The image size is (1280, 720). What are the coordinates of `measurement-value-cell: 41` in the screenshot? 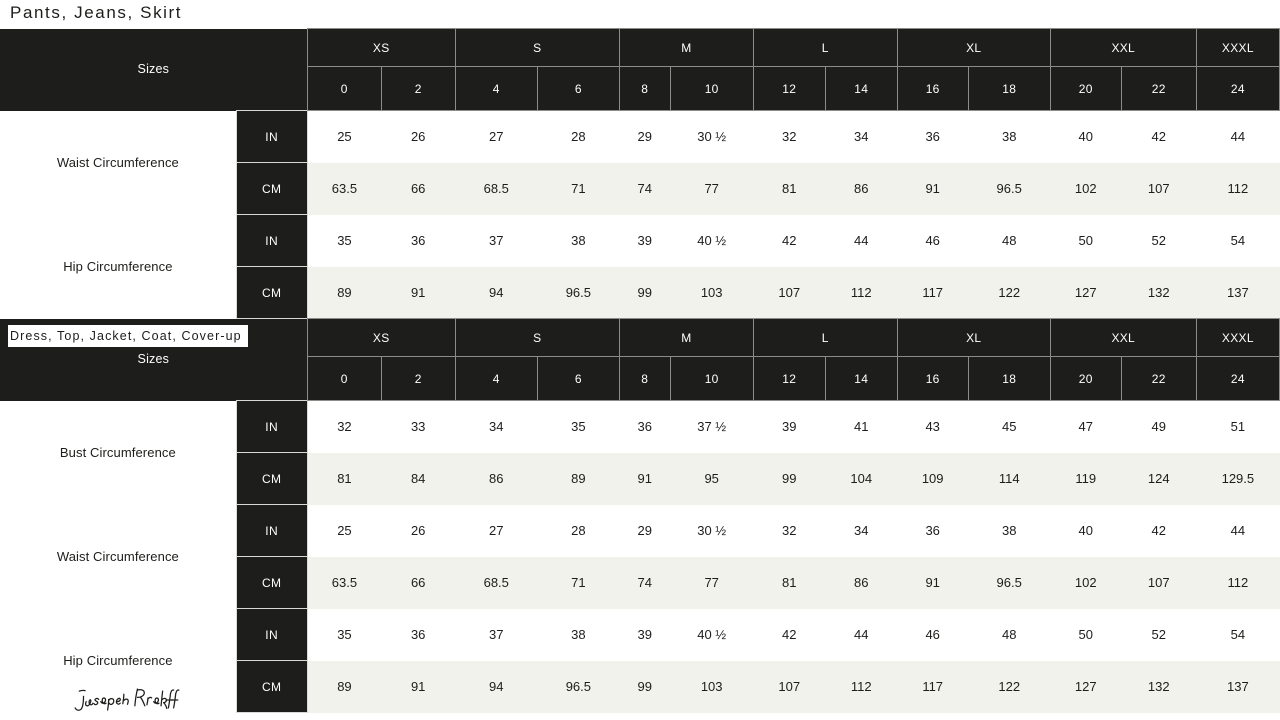 It's located at (861, 426).